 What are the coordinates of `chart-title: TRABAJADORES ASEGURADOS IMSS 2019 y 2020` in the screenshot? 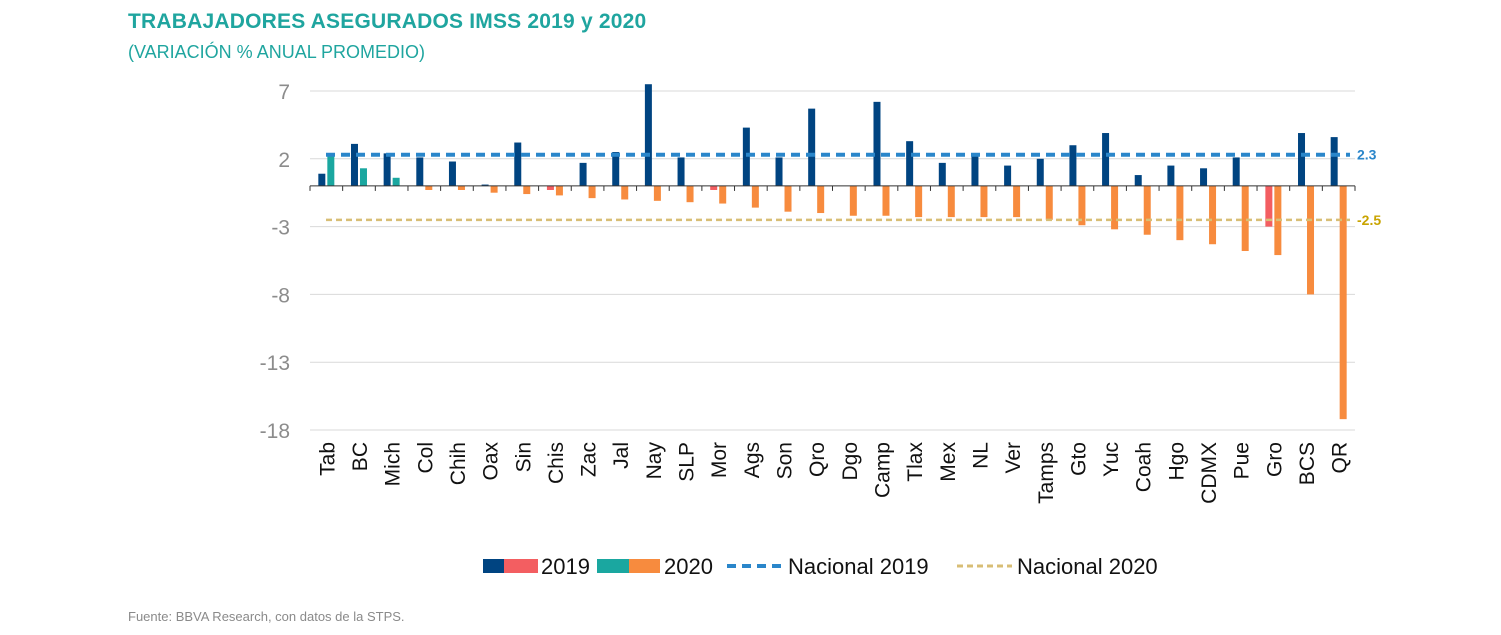 It's located at (387, 21).